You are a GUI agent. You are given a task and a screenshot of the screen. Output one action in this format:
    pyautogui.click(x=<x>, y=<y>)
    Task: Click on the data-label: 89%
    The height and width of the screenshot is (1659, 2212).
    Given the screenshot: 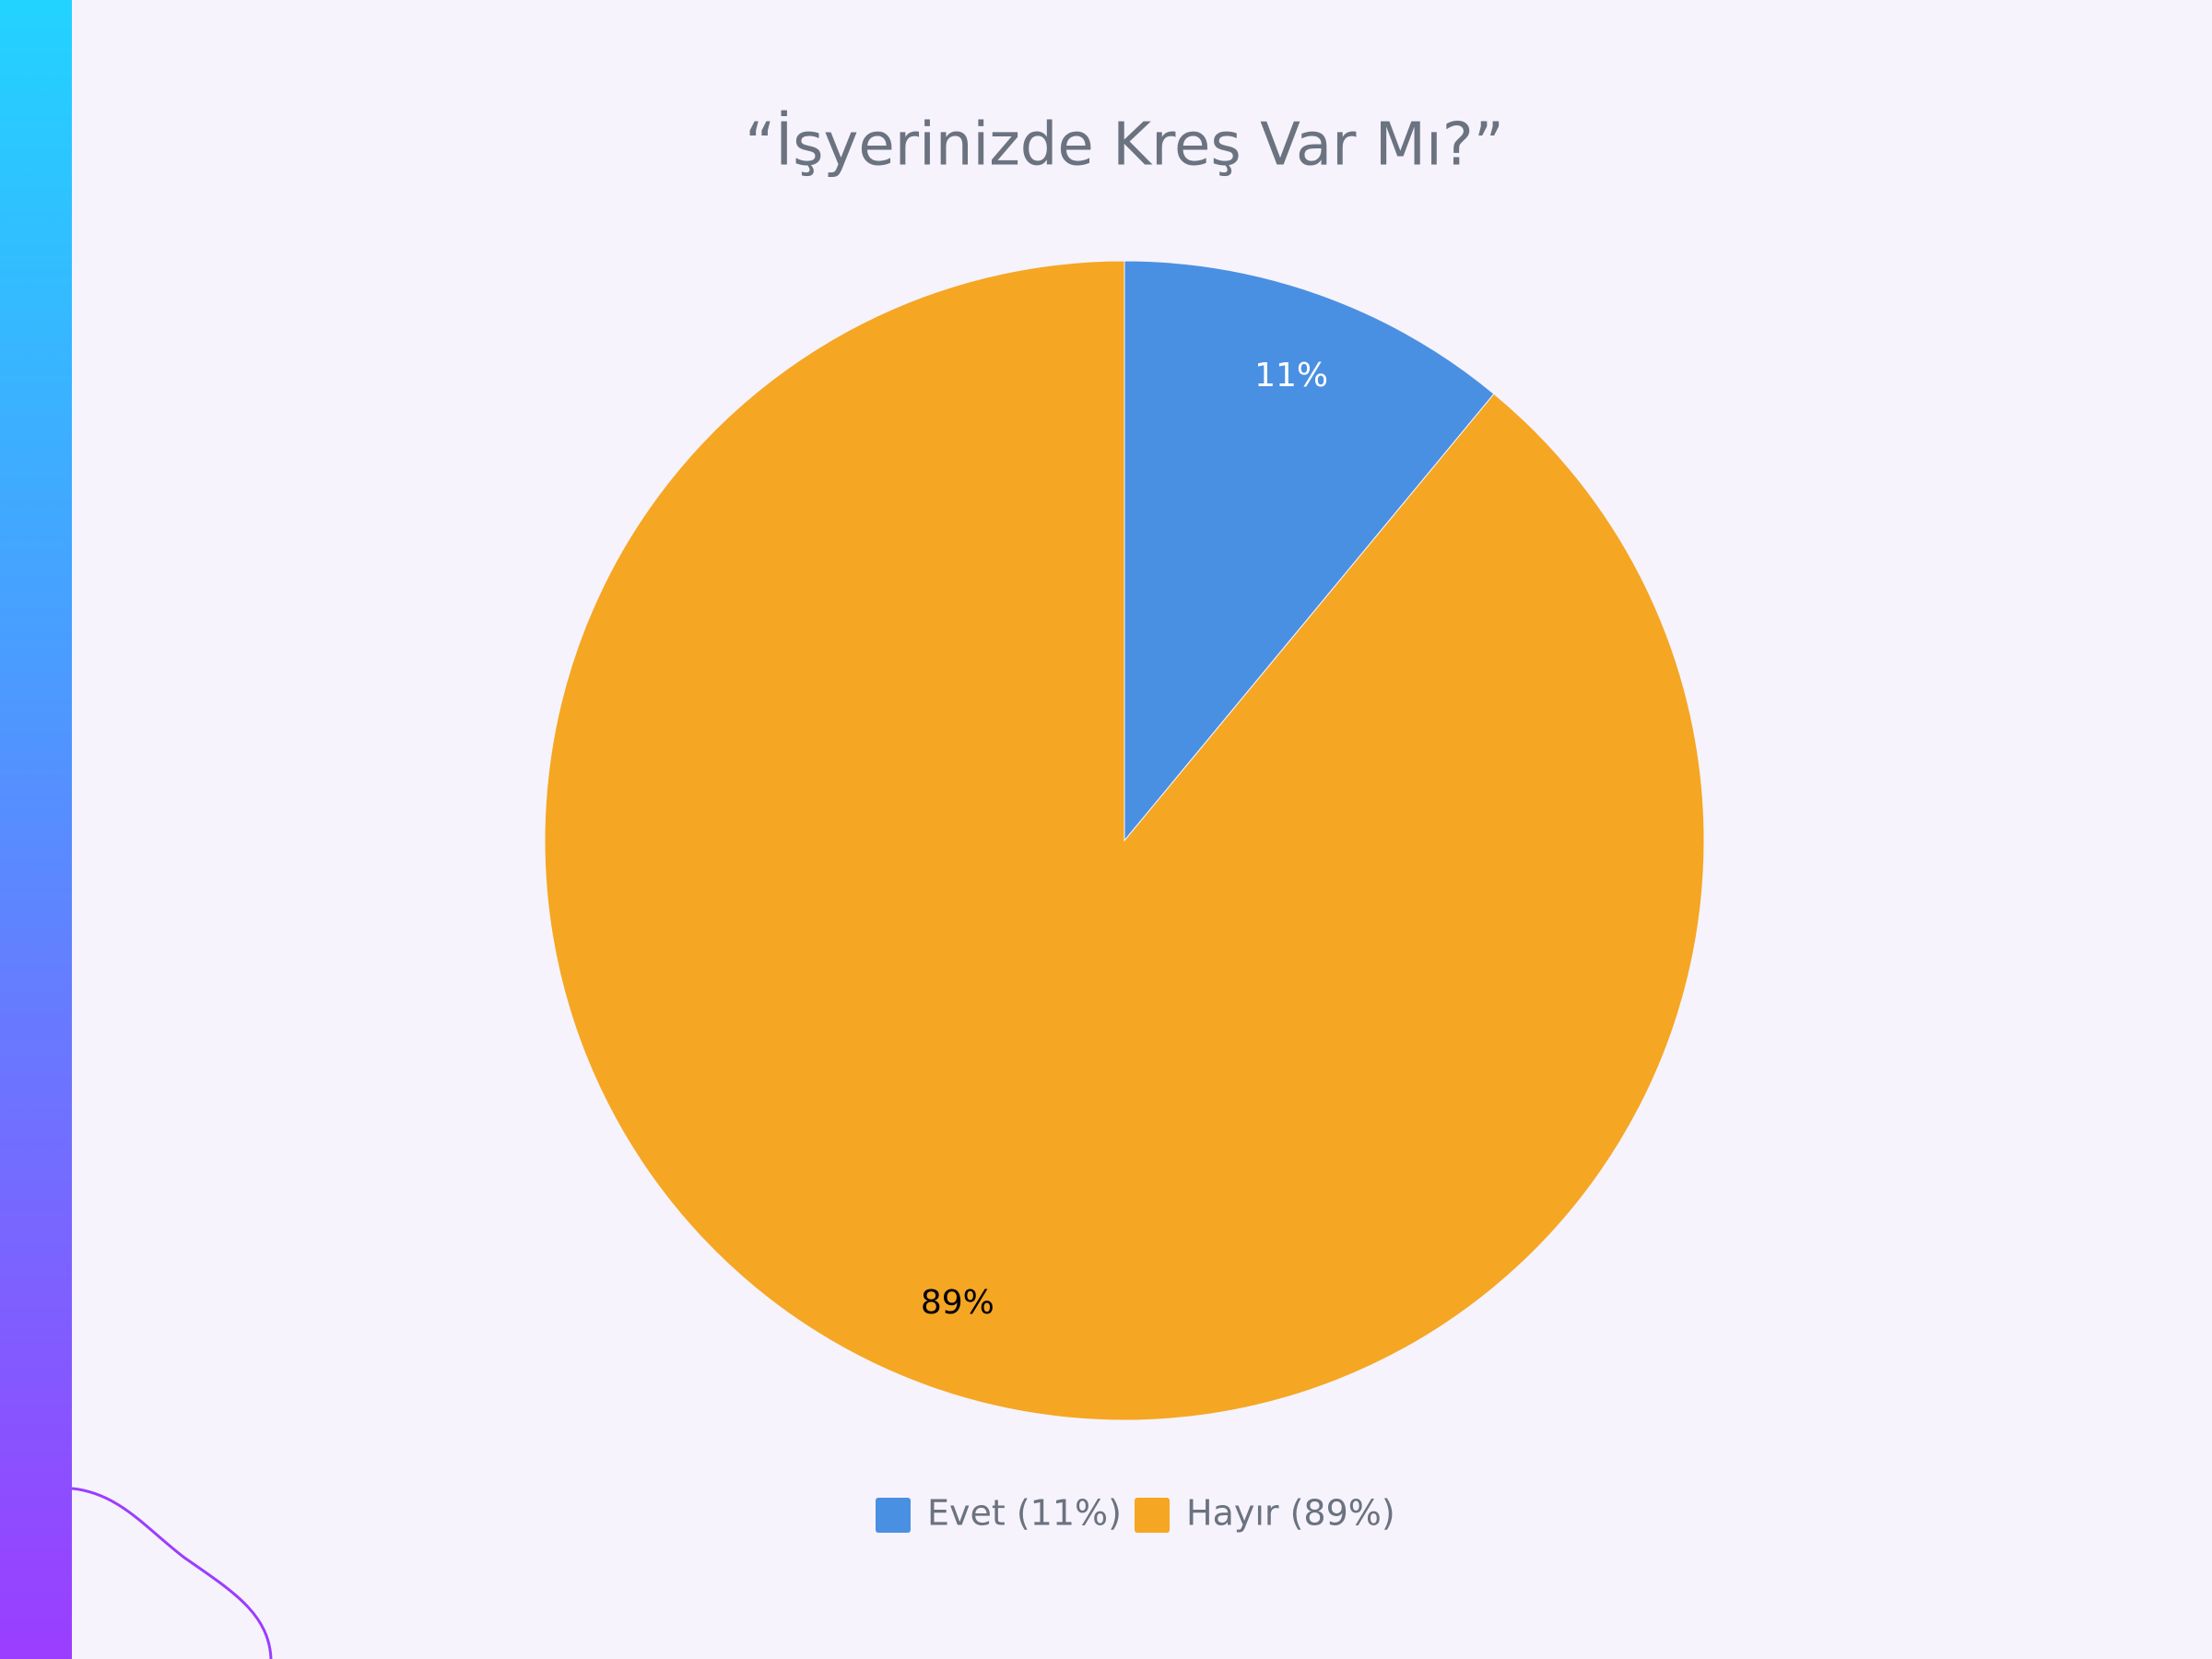 What is the action you would take?
    pyautogui.click(x=957, y=1303)
    